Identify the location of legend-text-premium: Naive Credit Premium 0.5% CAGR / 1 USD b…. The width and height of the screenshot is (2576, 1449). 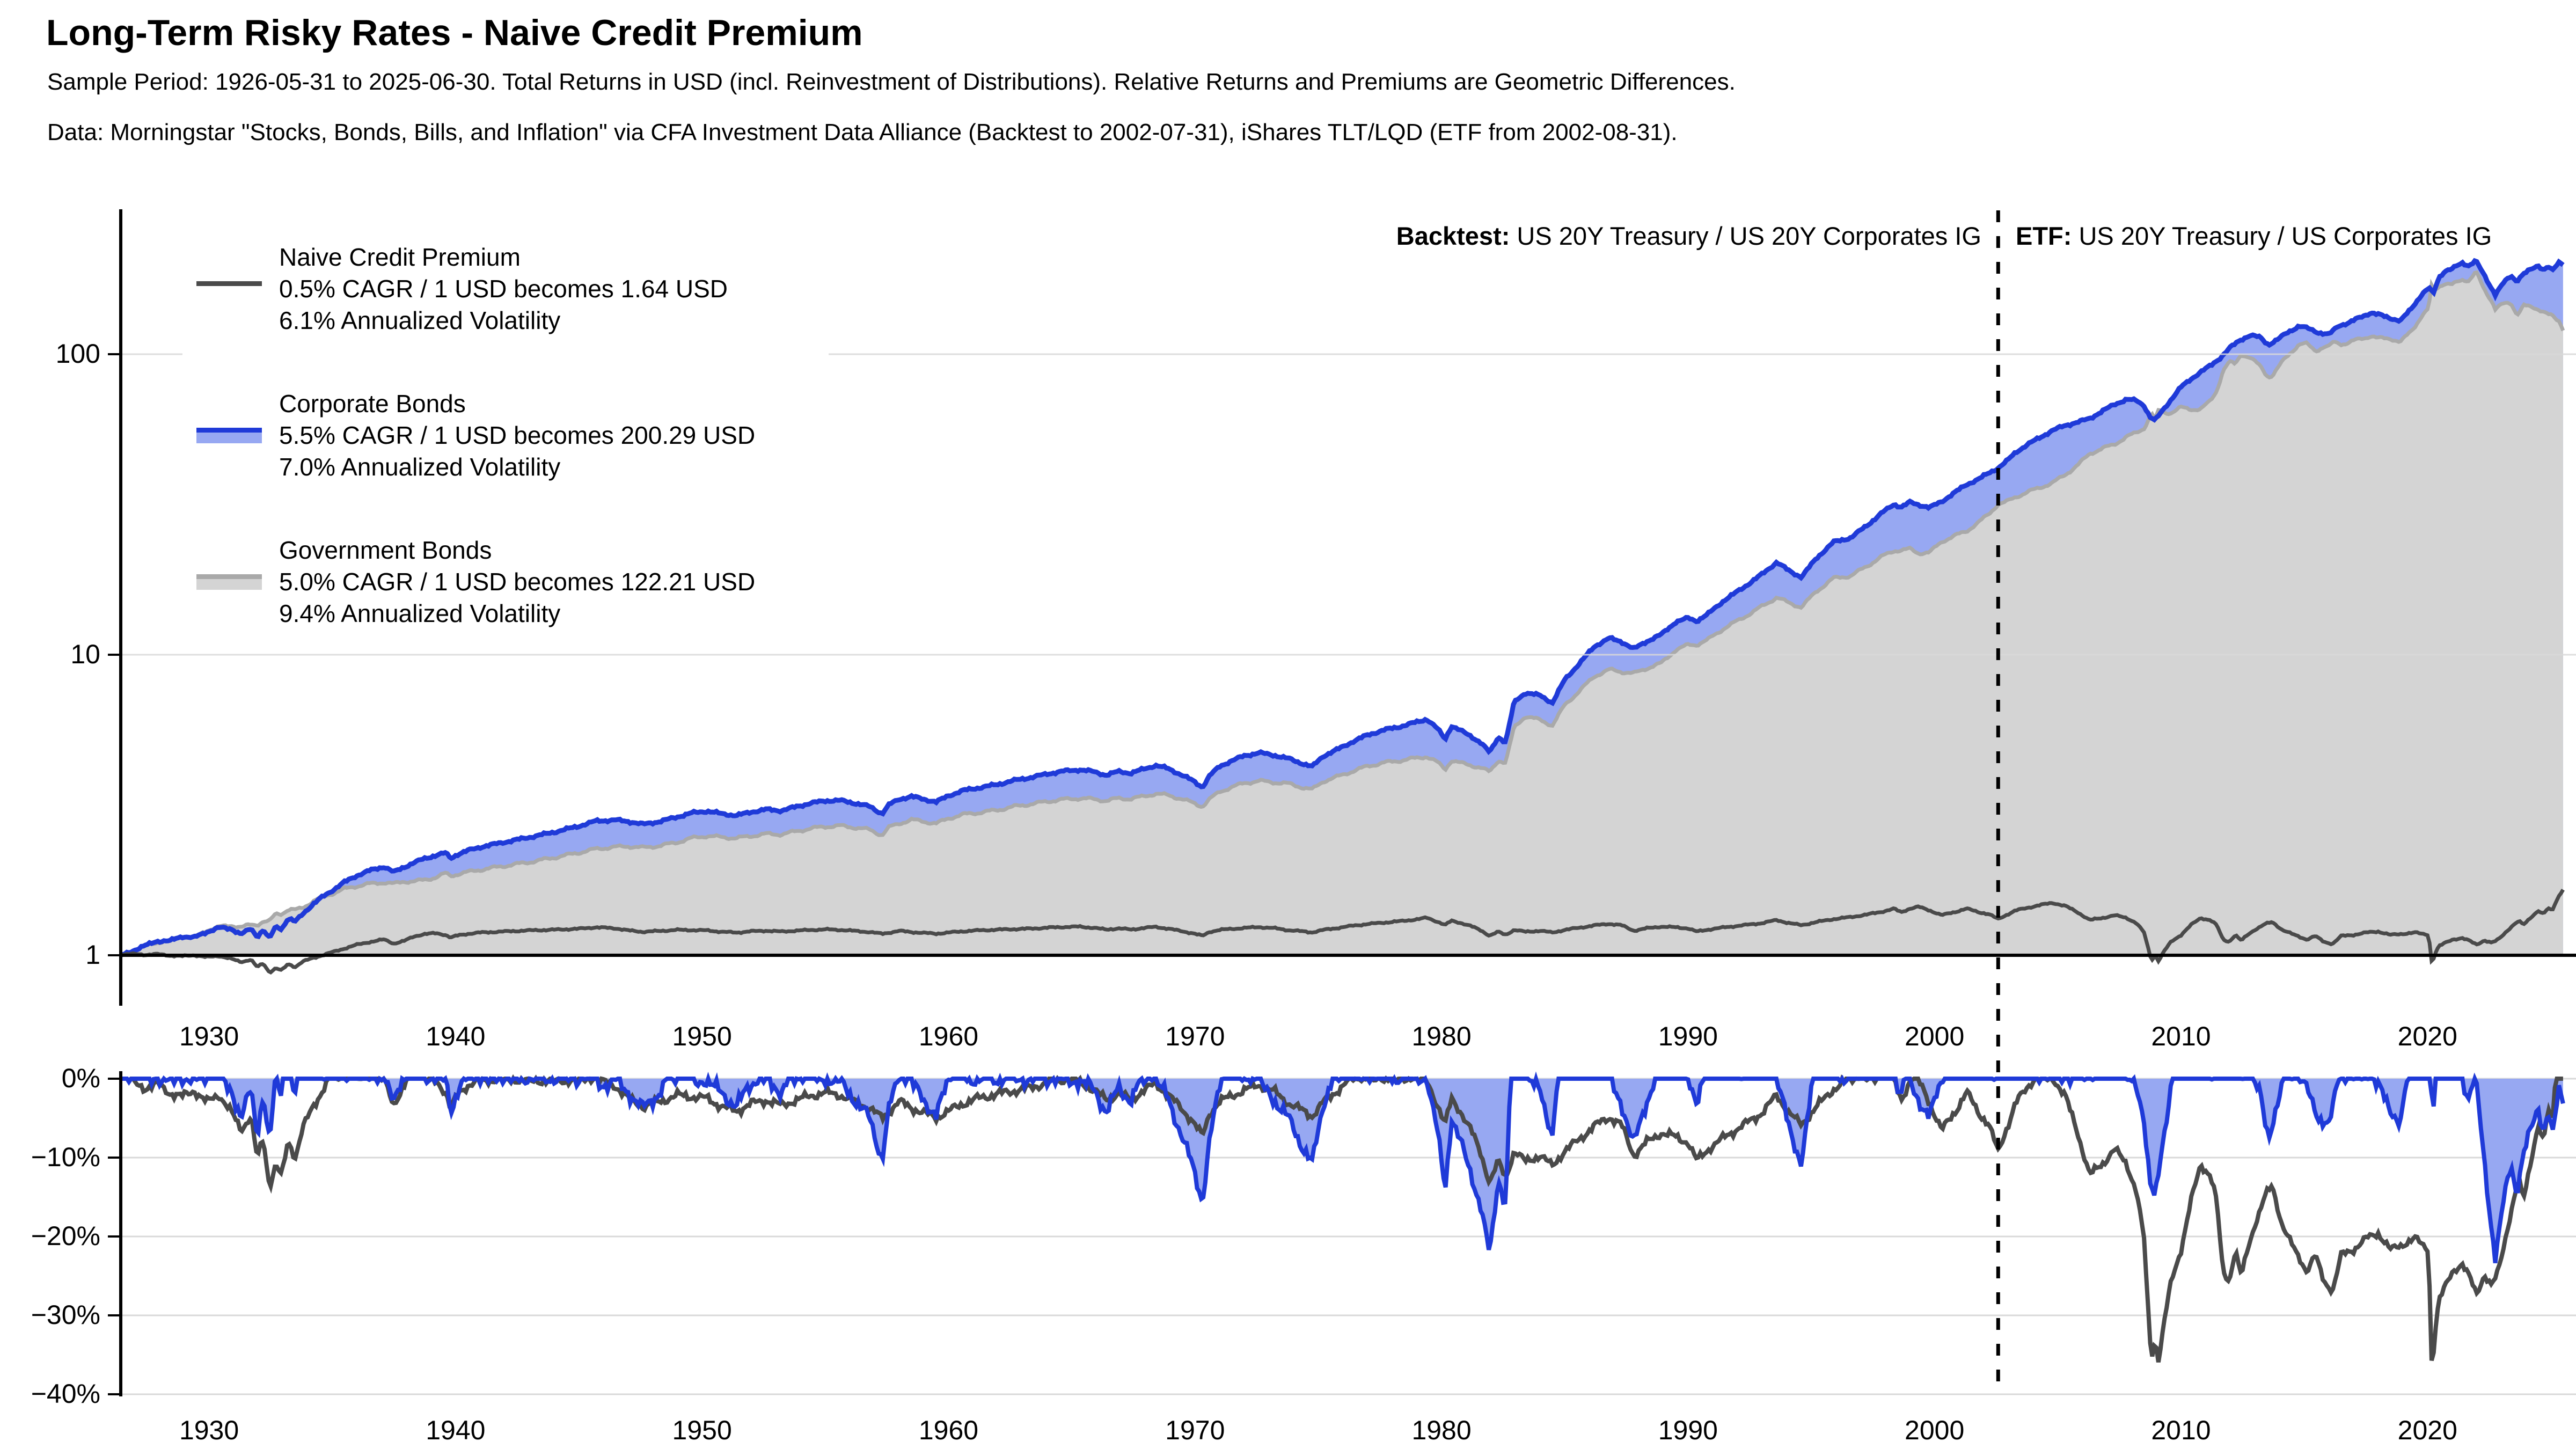
(503, 288).